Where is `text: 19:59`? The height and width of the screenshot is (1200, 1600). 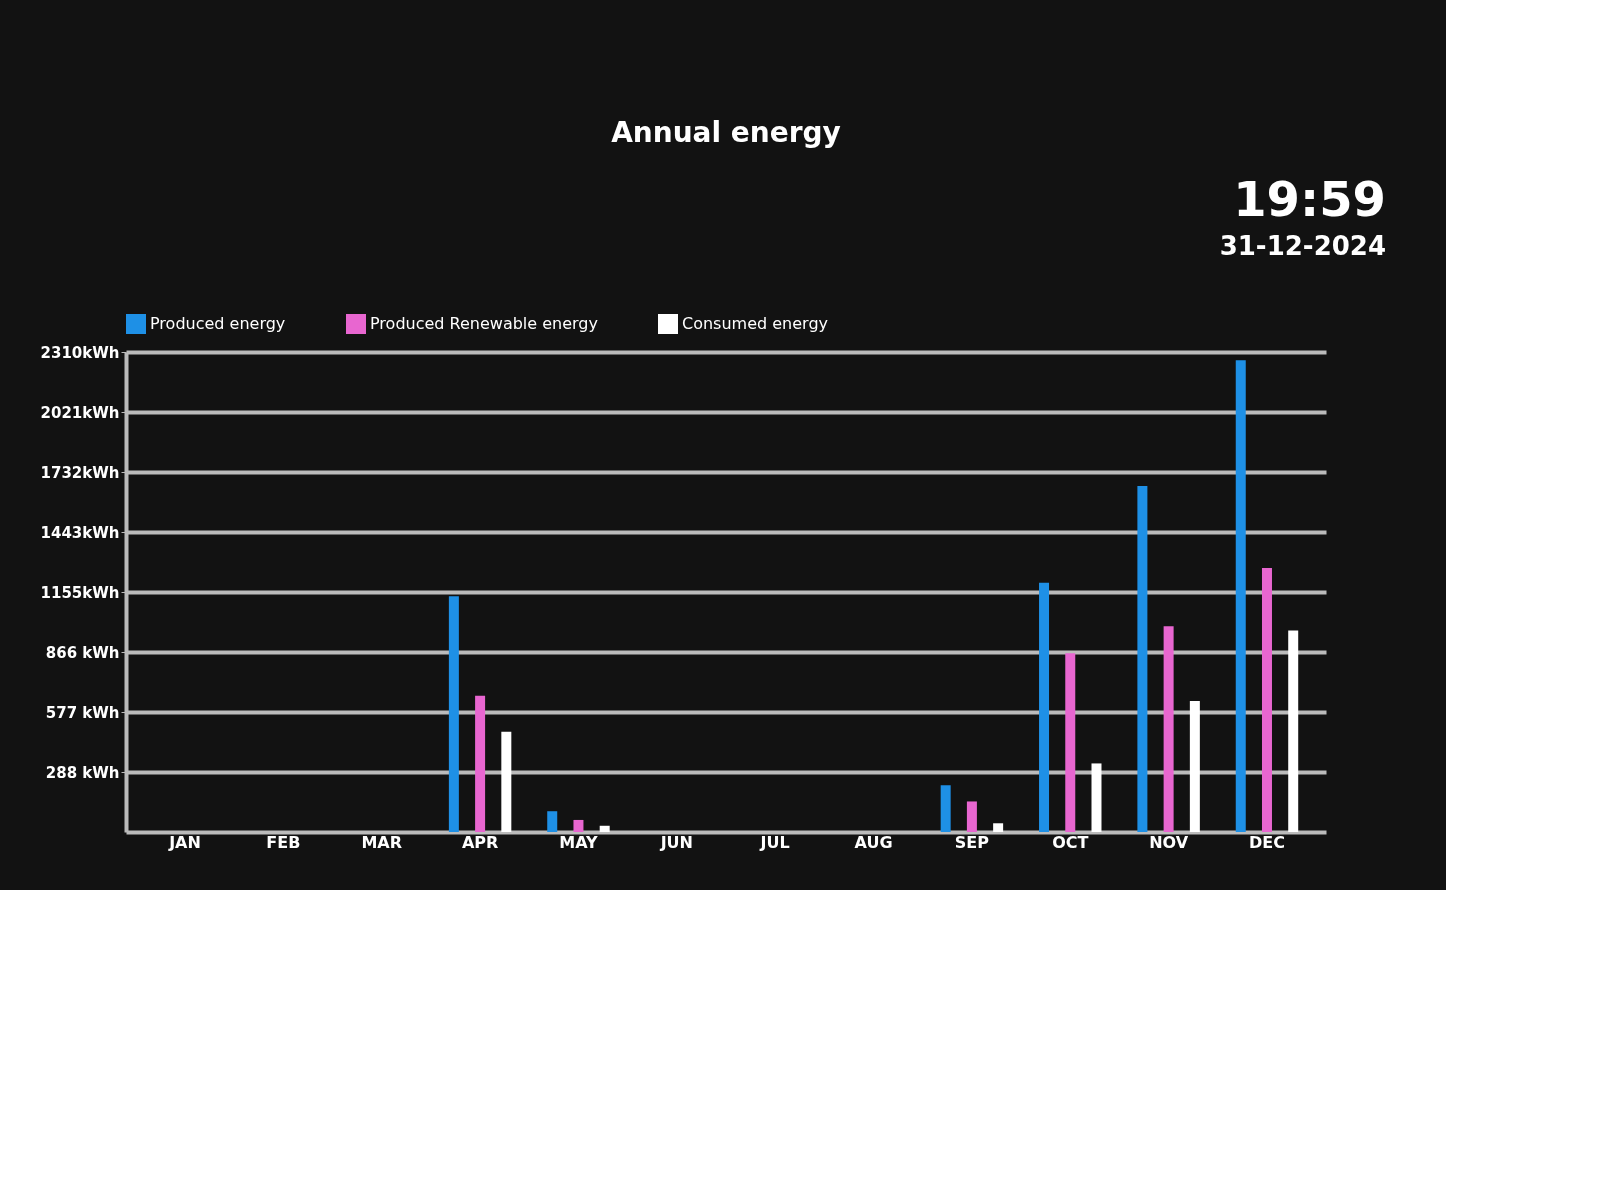 text: 19:59 is located at coordinates (1309, 199).